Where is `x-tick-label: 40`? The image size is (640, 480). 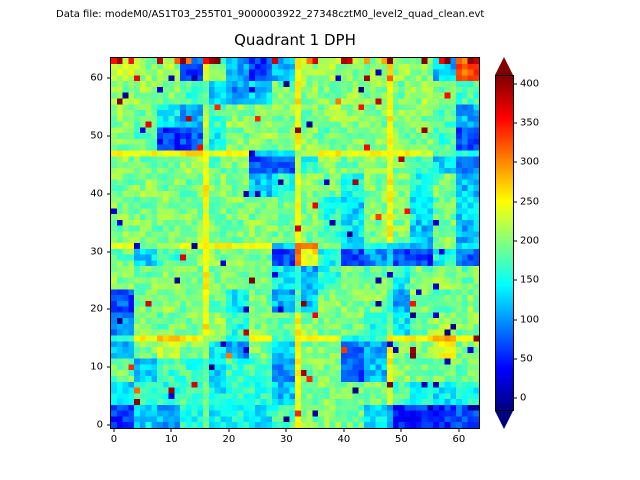
x-tick-label: 40 is located at coordinates (344, 439).